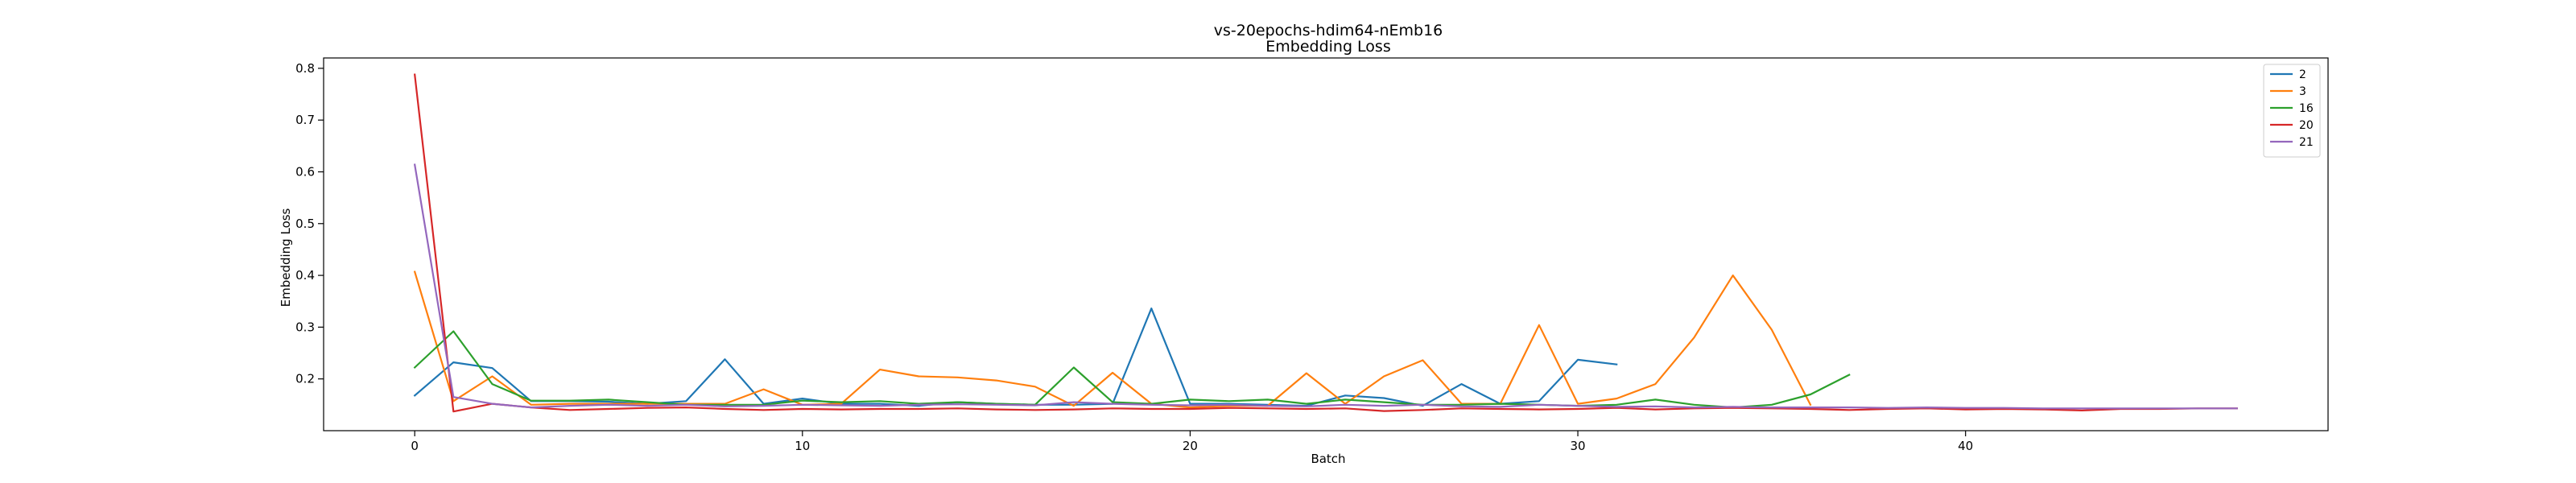  What do you see at coordinates (1328, 30) in the screenshot?
I see `chart-title: vs-20epochs-hdim64-nEmb16` at bounding box center [1328, 30].